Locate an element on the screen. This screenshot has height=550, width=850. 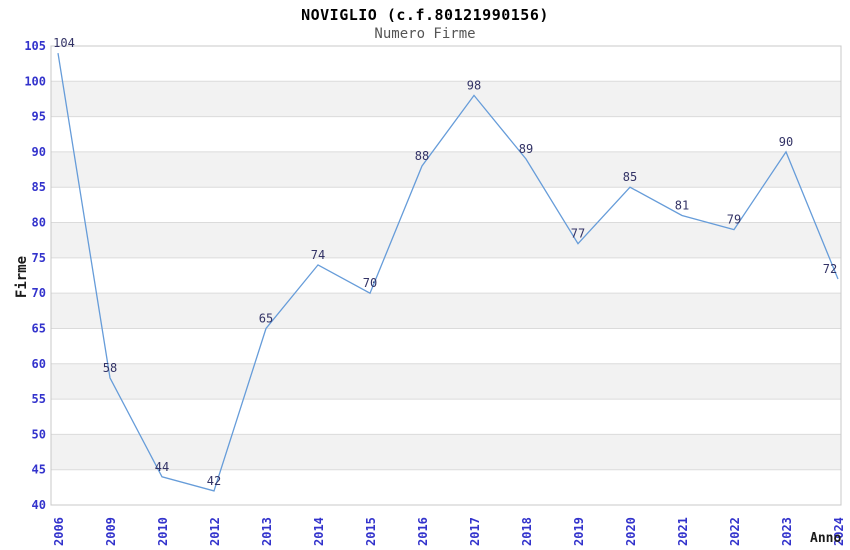
data-point-label: 74 is located at coordinates (318, 255).